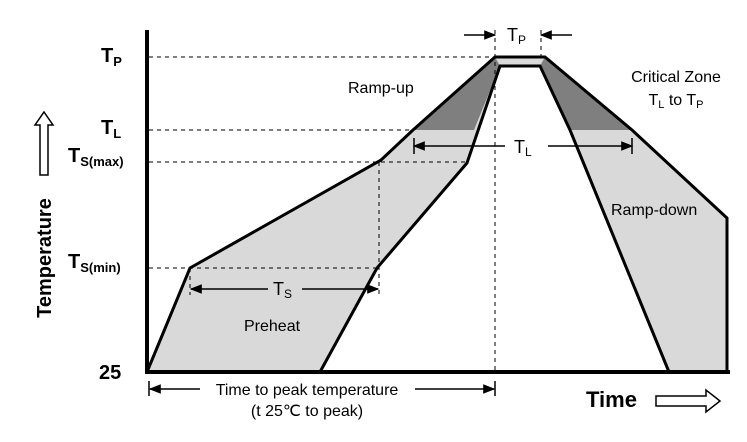 This screenshot has height=442, width=747. I want to click on right-arrow-icon, so click(688, 401).